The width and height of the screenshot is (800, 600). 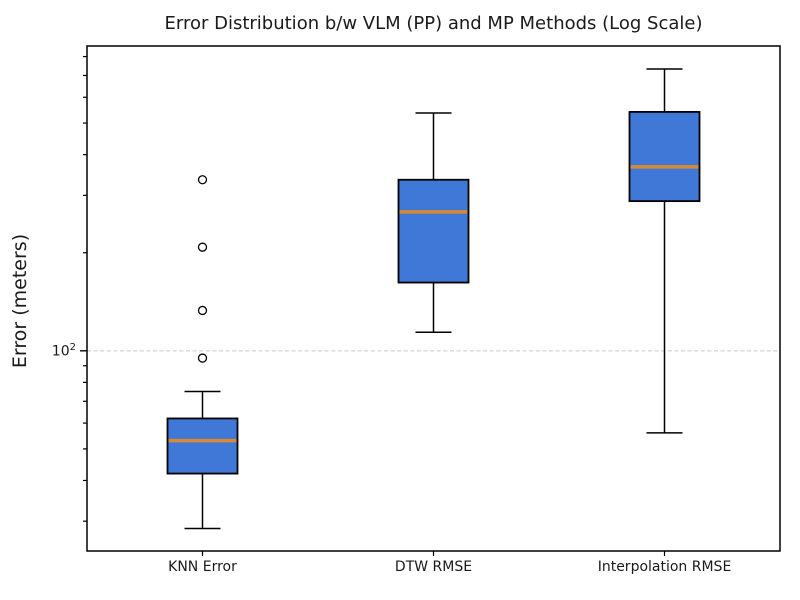 What do you see at coordinates (433, 567) in the screenshot?
I see `x-tick-label-dtw-rmse: DTW RMSE` at bounding box center [433, 567].